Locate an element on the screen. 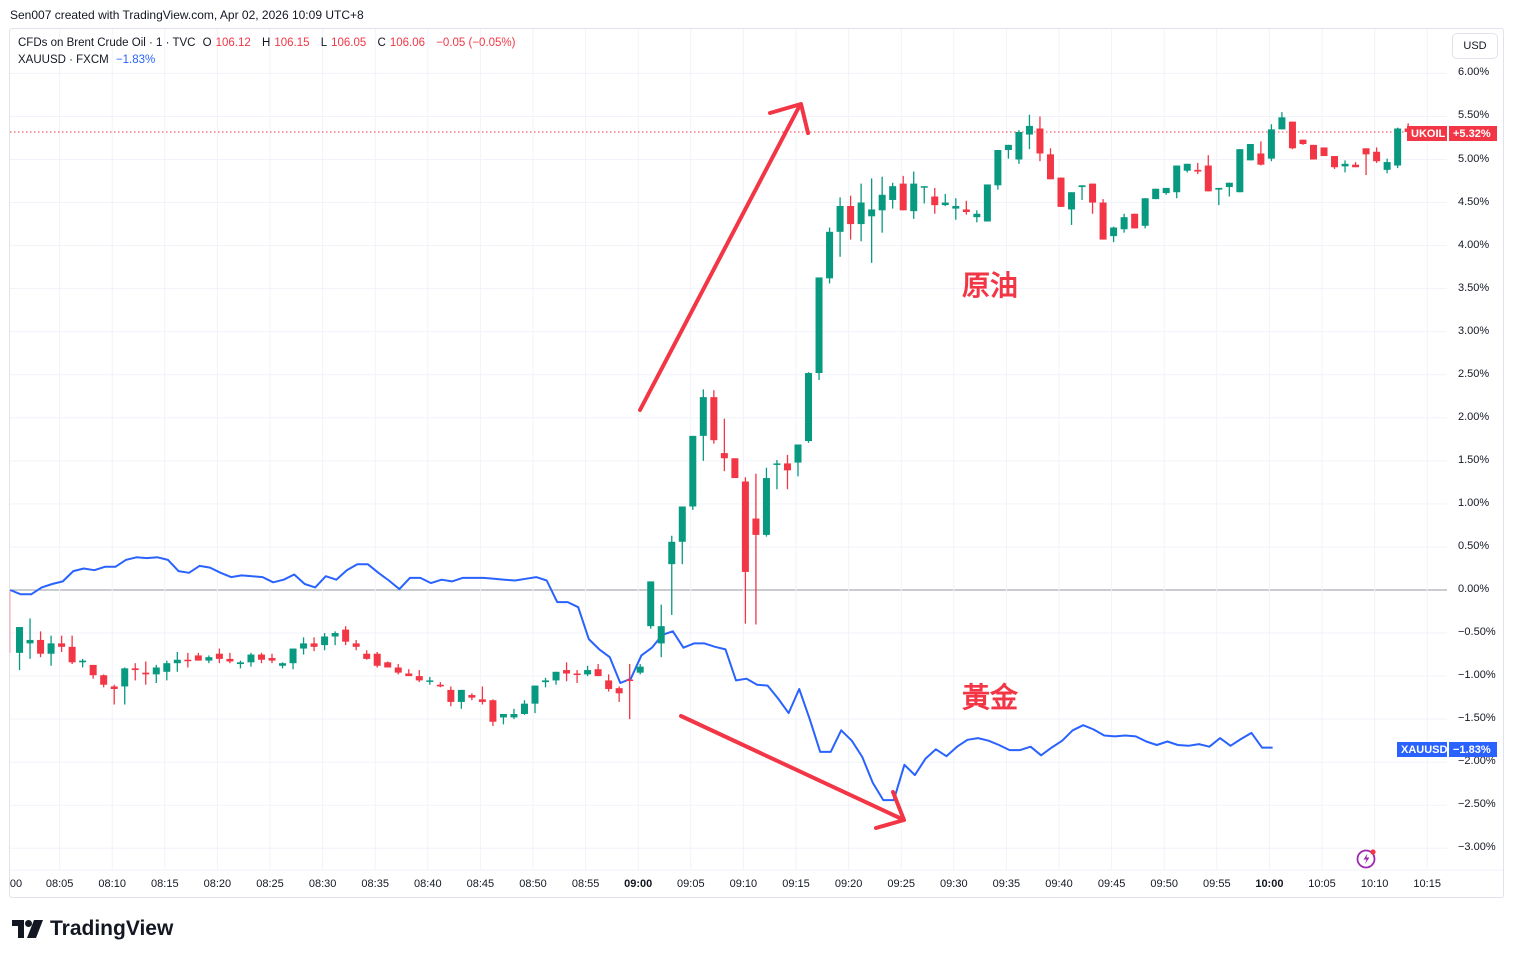 The width and height of the screenshot is (1514, 959). time-axis-label: 09:35 is located at coordinates (1006, 884).